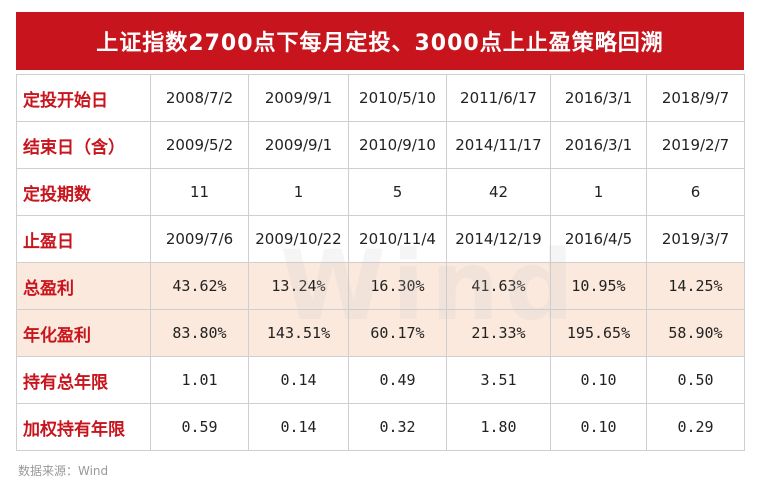 This screenshot has width=760, height=483. What do you see at coordinates (199, 239) in the screenshot?
I see `table-cell: 2009/7/6` at bounding box center [199, 239].